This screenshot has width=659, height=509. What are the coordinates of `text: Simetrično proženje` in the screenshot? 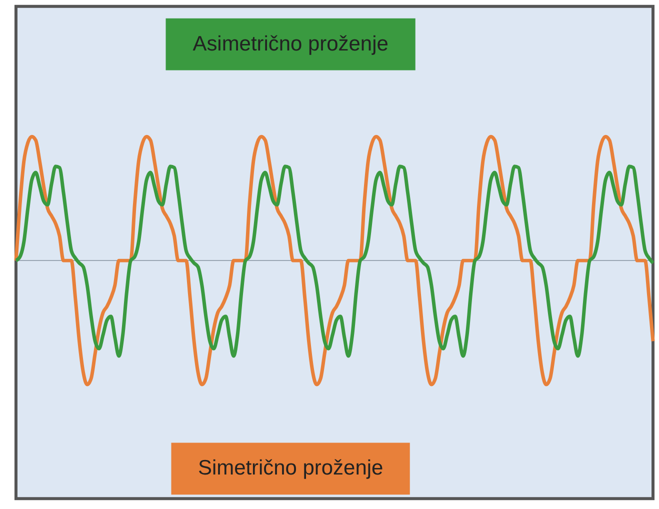 It's located at (291, 468).